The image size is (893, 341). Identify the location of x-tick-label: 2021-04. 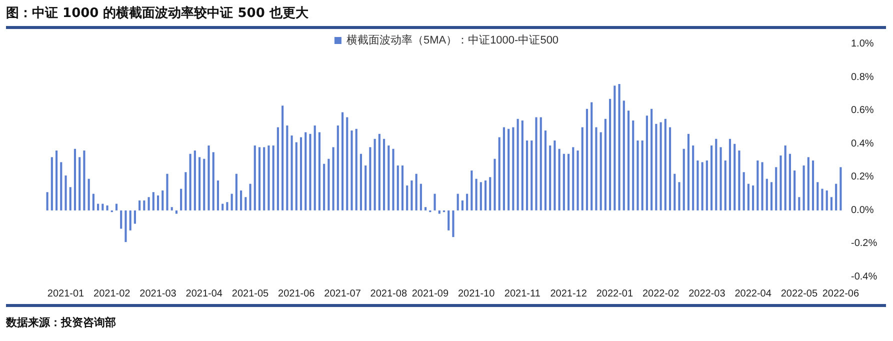
(204, 294).